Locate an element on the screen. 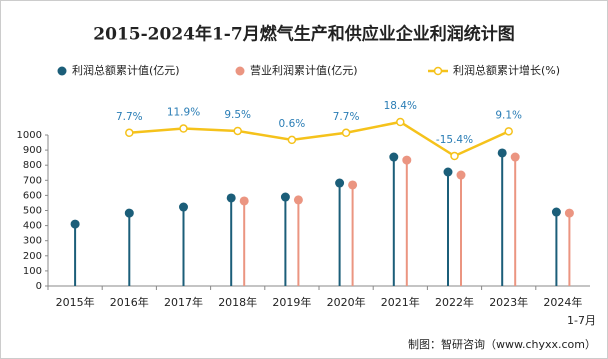  x-tick-label: 2015年 is located at coordinates (75, 302).